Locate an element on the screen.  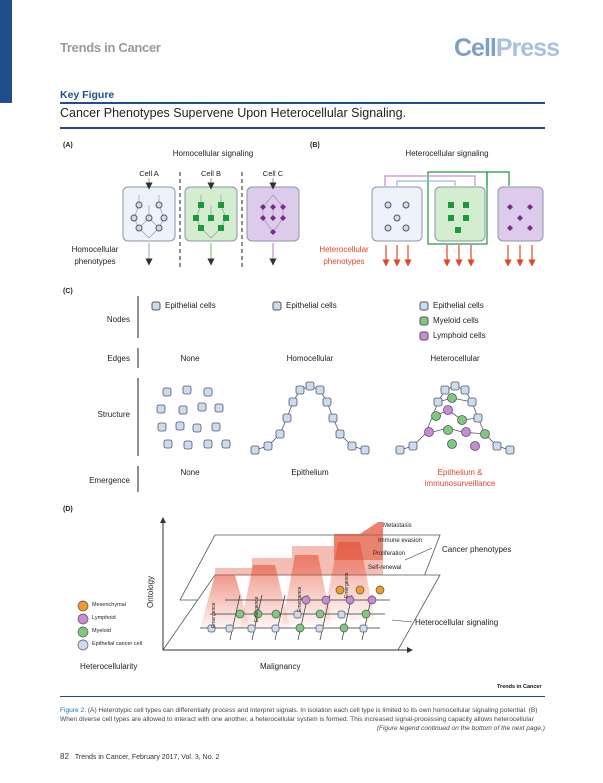
panel-a-label: (A) is located at coordinates (68, 145).